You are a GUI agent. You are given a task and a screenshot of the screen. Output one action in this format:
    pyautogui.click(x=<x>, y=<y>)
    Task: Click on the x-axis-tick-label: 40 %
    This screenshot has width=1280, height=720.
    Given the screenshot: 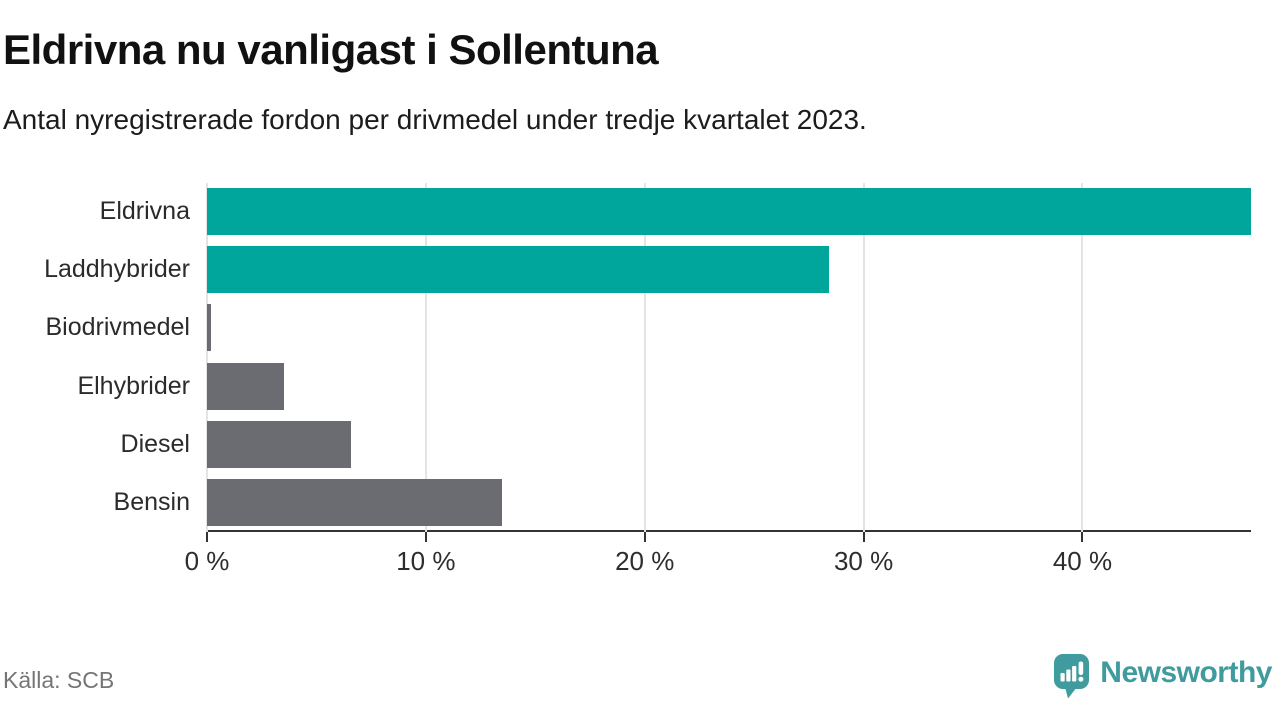 What is the action you would take?
    pyautogui.click(x=1082, y=561)
    